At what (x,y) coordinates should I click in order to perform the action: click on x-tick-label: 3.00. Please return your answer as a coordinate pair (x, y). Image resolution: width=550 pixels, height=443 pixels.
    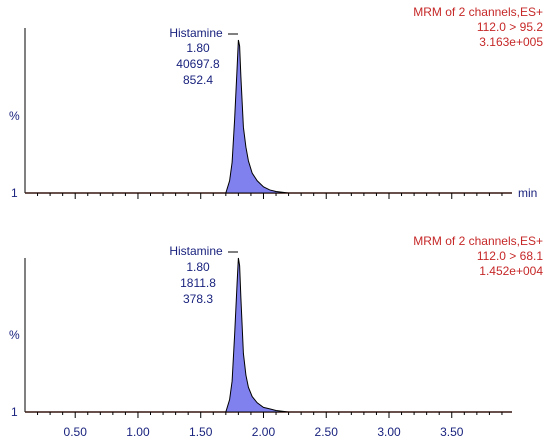
    Looking at the image, I should click on (389, 432).